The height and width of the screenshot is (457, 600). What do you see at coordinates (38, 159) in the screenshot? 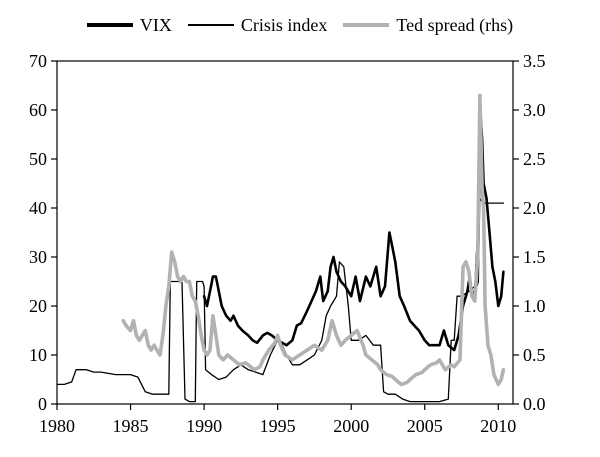
I see `y-left-tick-label: 50` at bounding box center [38, 159].